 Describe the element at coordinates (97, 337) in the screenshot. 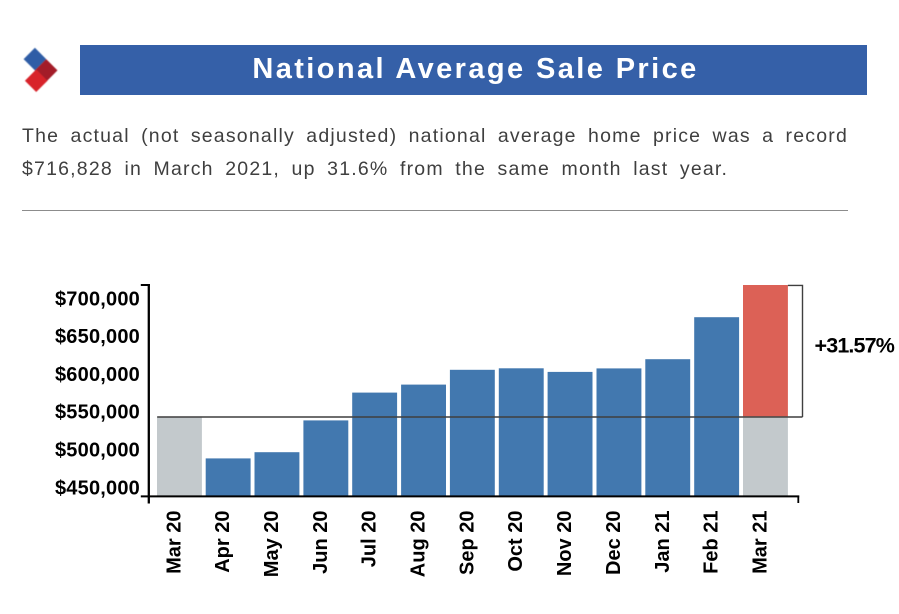

I see `svg-text: $650,000` at that location.